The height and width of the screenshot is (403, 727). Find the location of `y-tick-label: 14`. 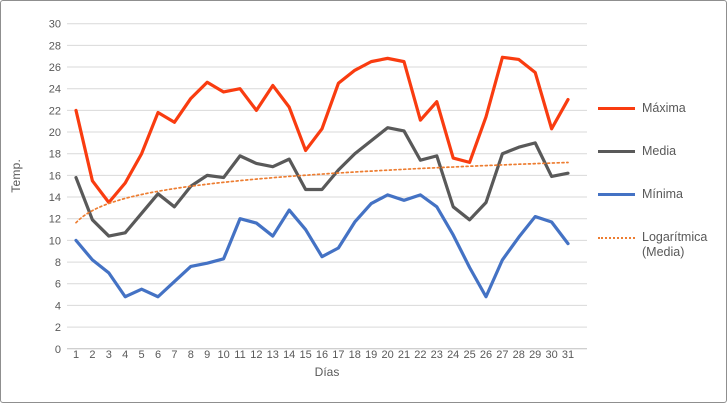

y-tick-label: 14 is located at coordinates (55, 198).